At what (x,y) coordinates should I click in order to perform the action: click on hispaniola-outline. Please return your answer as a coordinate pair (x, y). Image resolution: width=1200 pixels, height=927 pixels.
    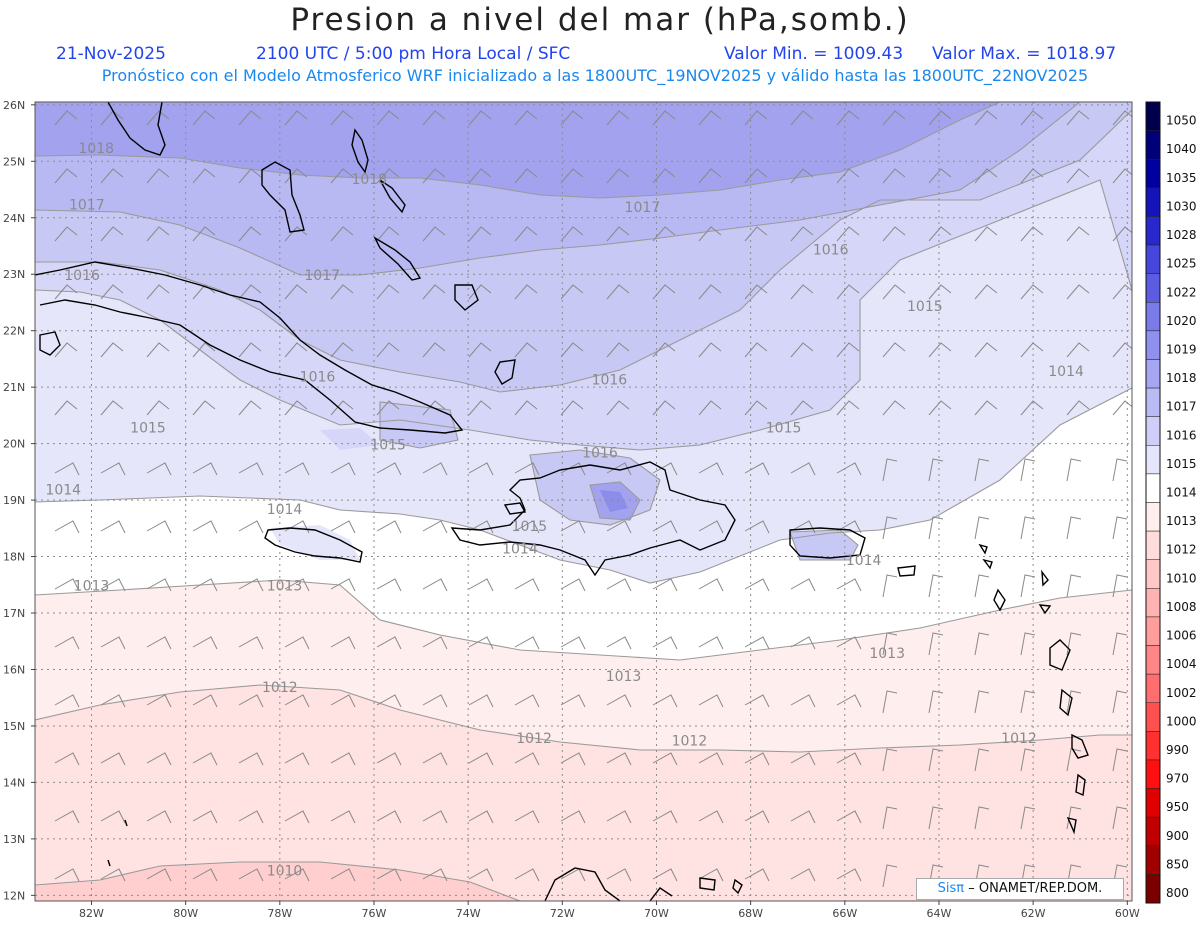
    Looking at the image, I should click on (593, 519).